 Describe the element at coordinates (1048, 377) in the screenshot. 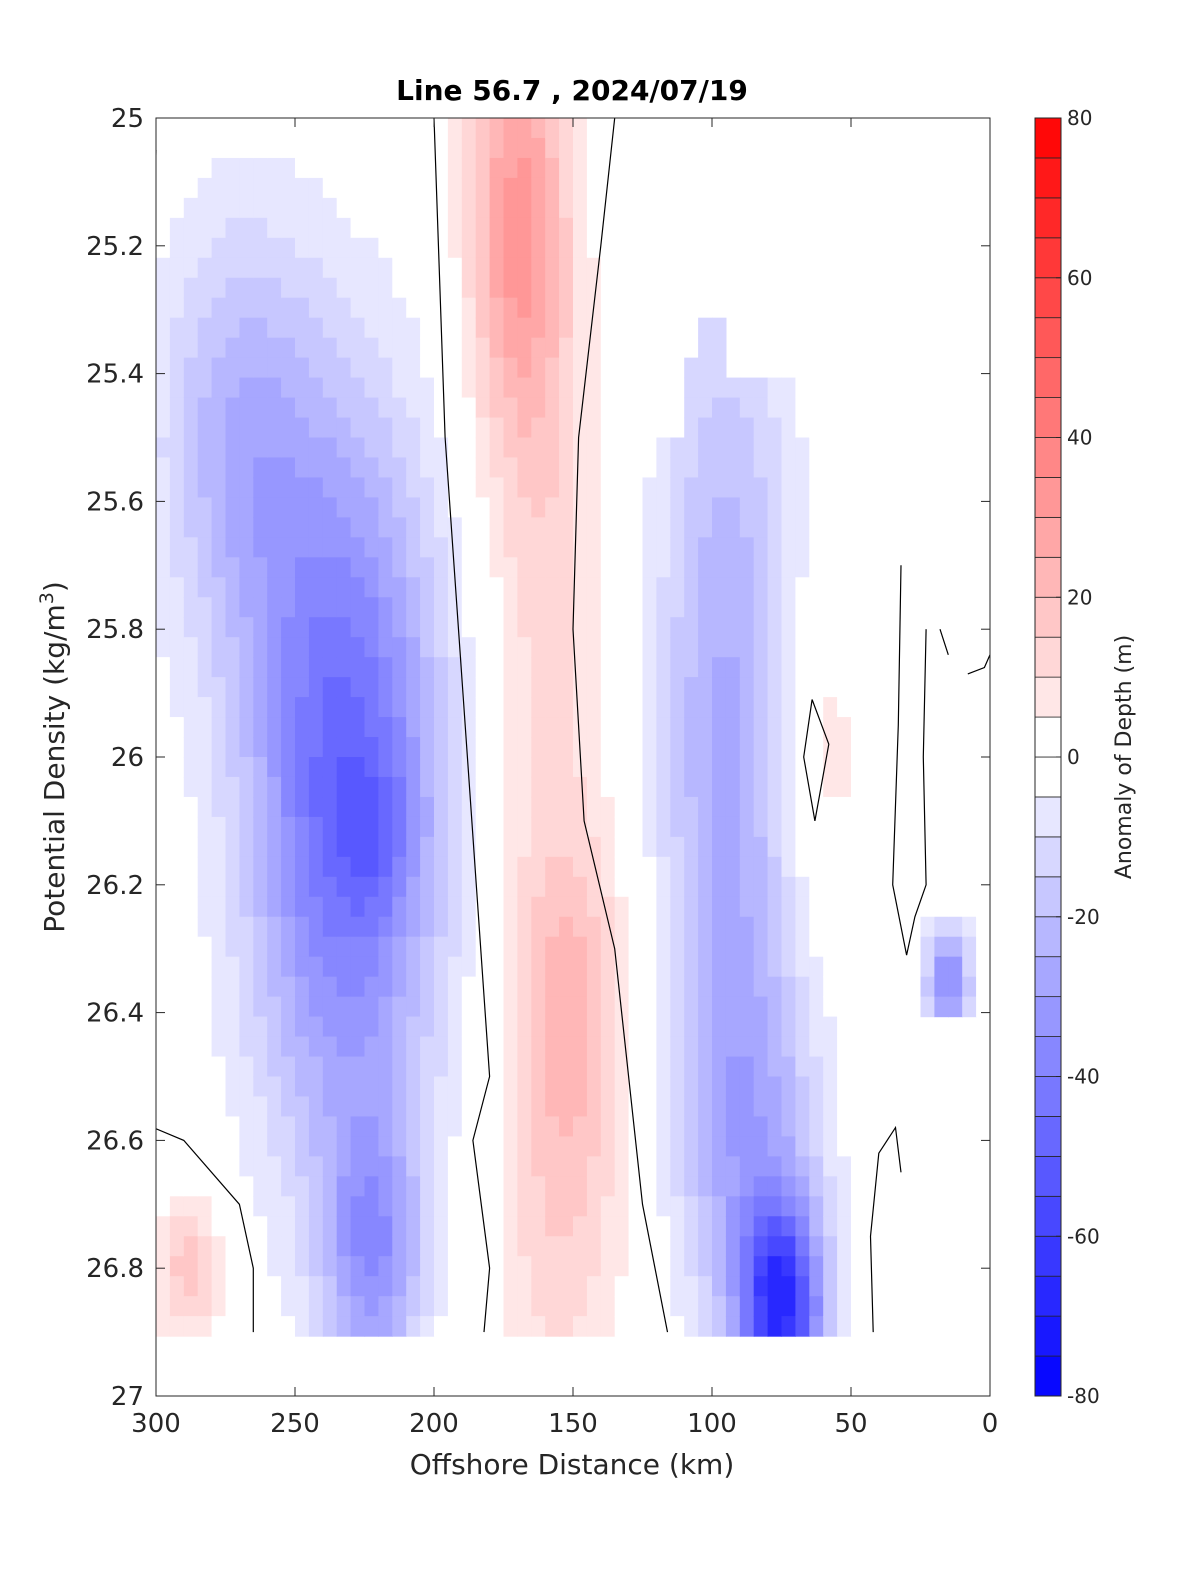

I see `colorbar-bin` at that location.